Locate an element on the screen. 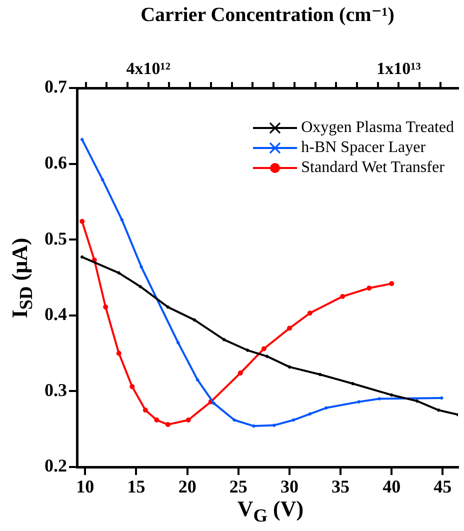 This screenshot has height=531, width=464. x-tick-label: 10 is located at coordinates (85, 486).